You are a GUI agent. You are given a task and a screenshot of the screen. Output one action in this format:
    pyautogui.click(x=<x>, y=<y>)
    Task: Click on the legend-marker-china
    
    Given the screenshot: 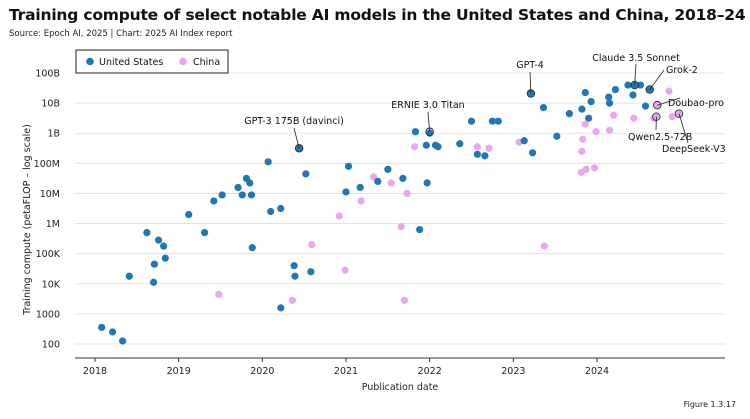 What is the action you would take?
    pyautogui.click(x=183, y=61)
    